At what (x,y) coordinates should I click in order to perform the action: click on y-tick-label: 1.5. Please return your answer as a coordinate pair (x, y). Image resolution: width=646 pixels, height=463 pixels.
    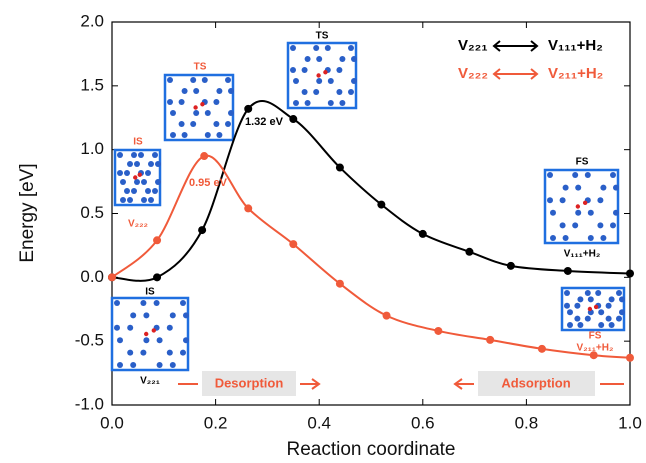
    Looking at the image, I should click on (92, 84).